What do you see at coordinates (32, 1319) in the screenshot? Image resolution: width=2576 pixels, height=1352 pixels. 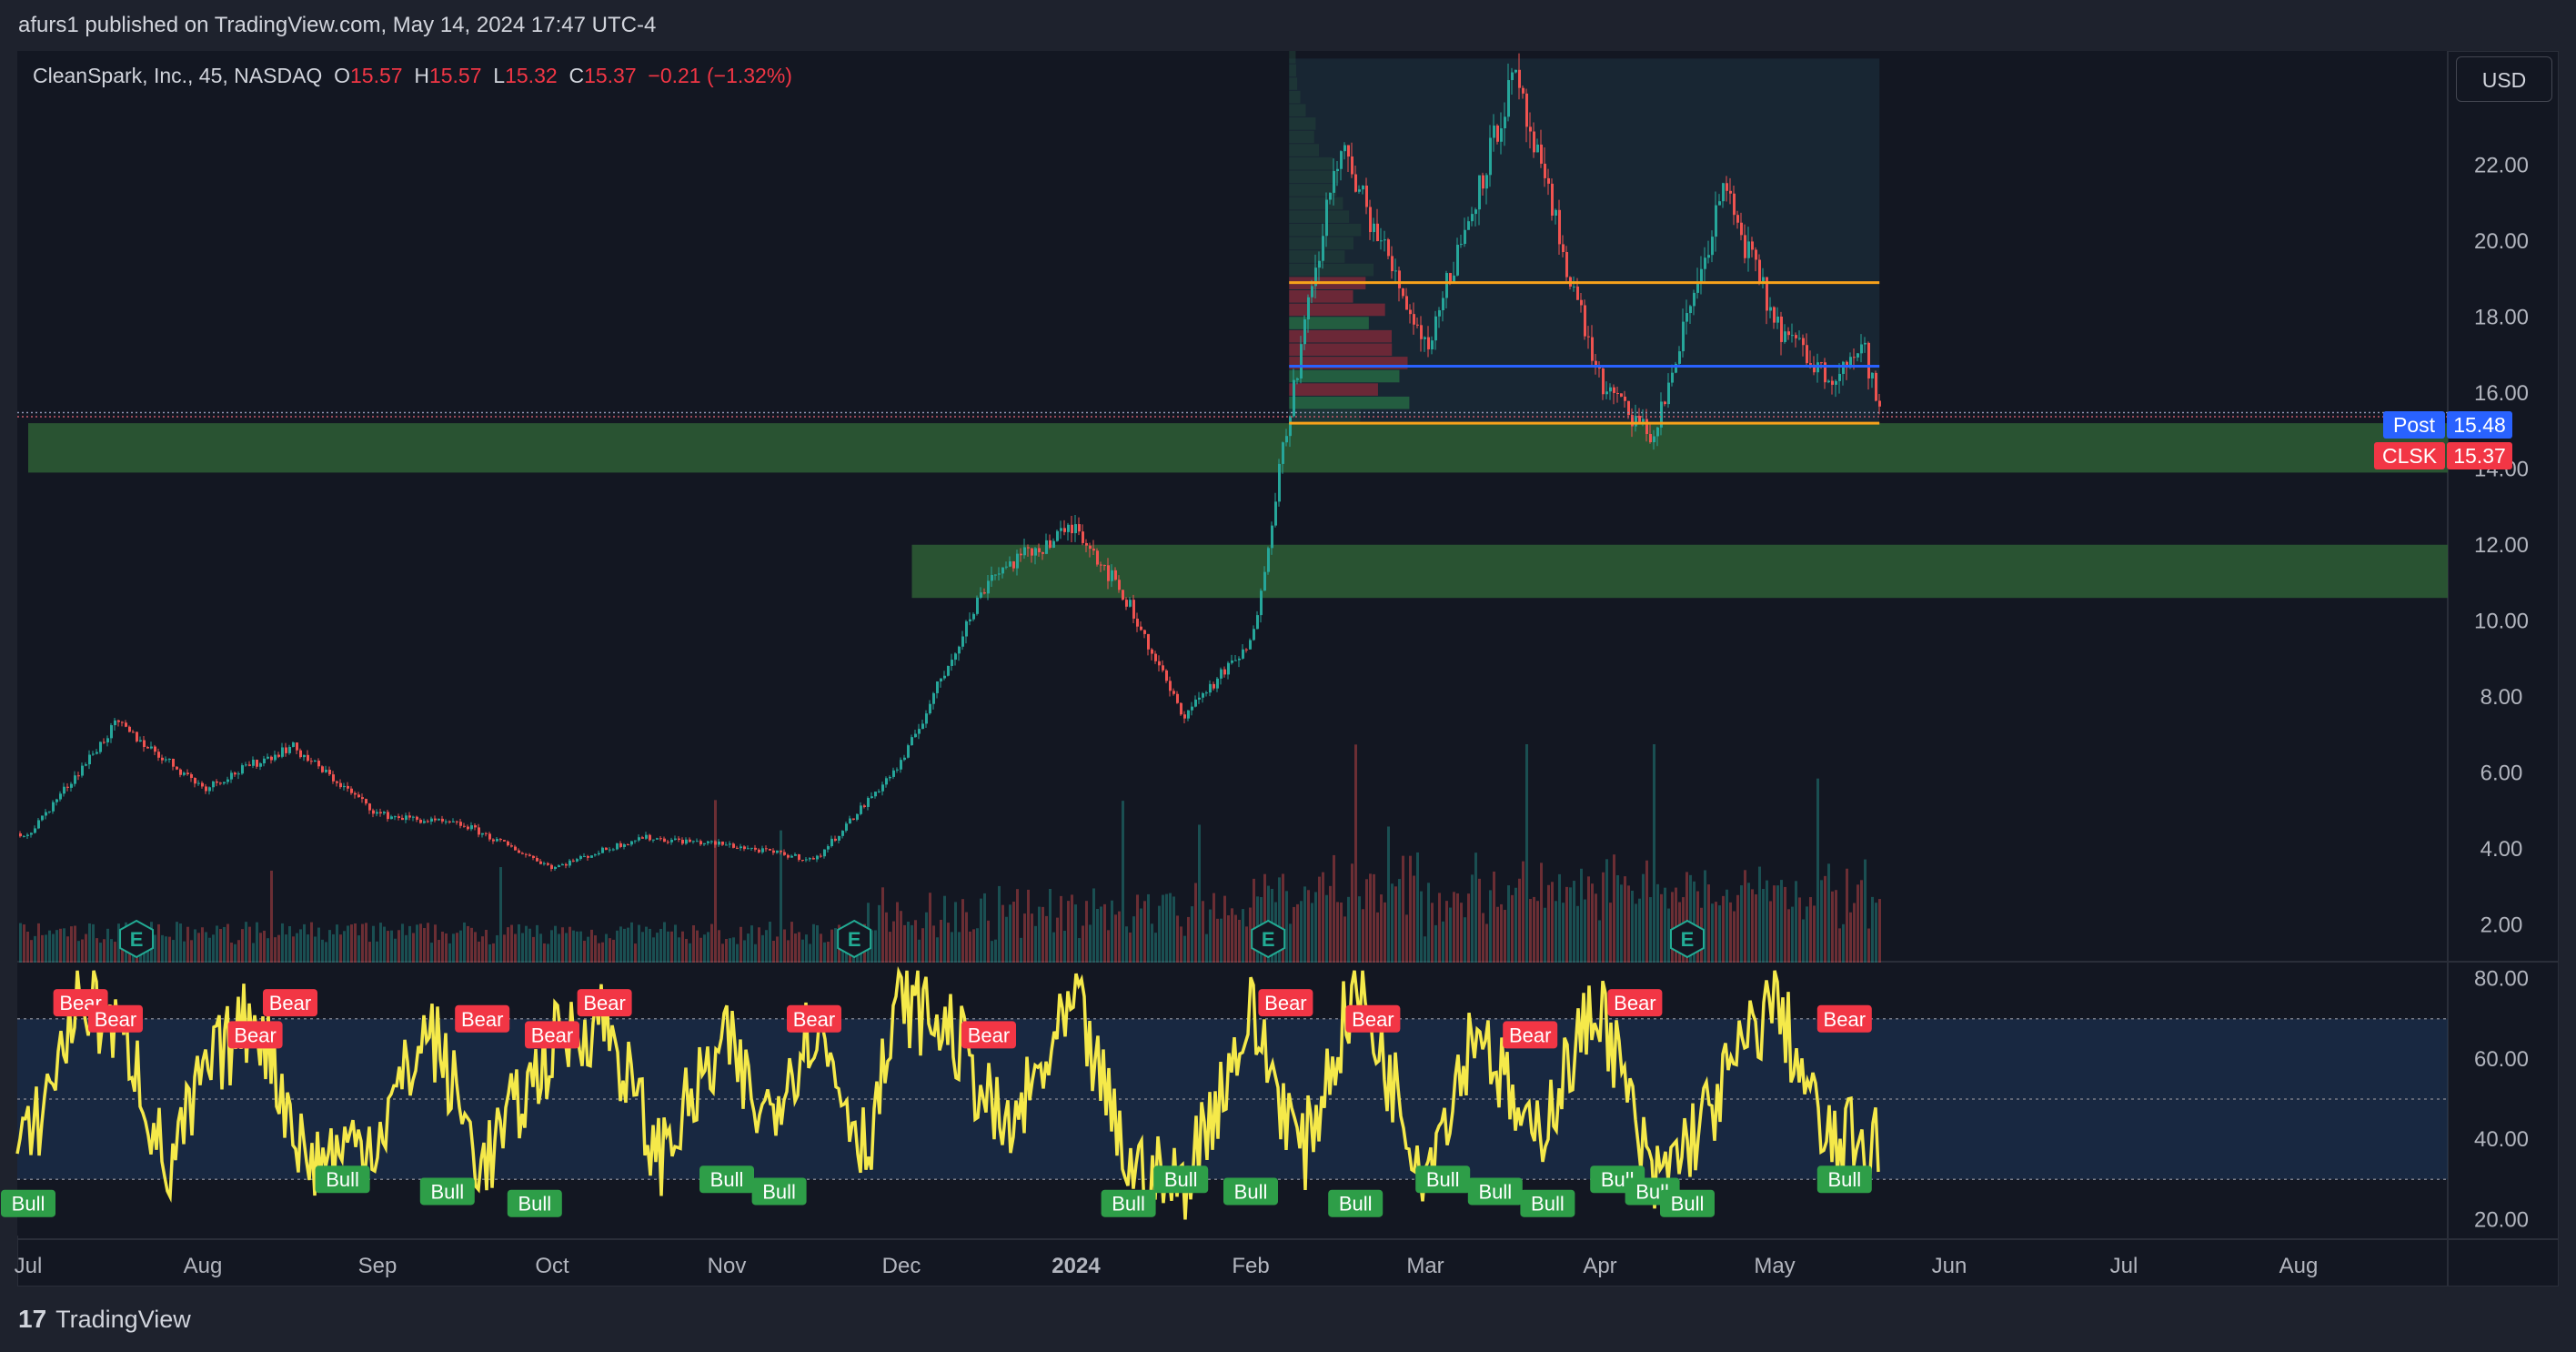 I see `tradingview-logo-icon: 17` at bounding box center [32, 1319].